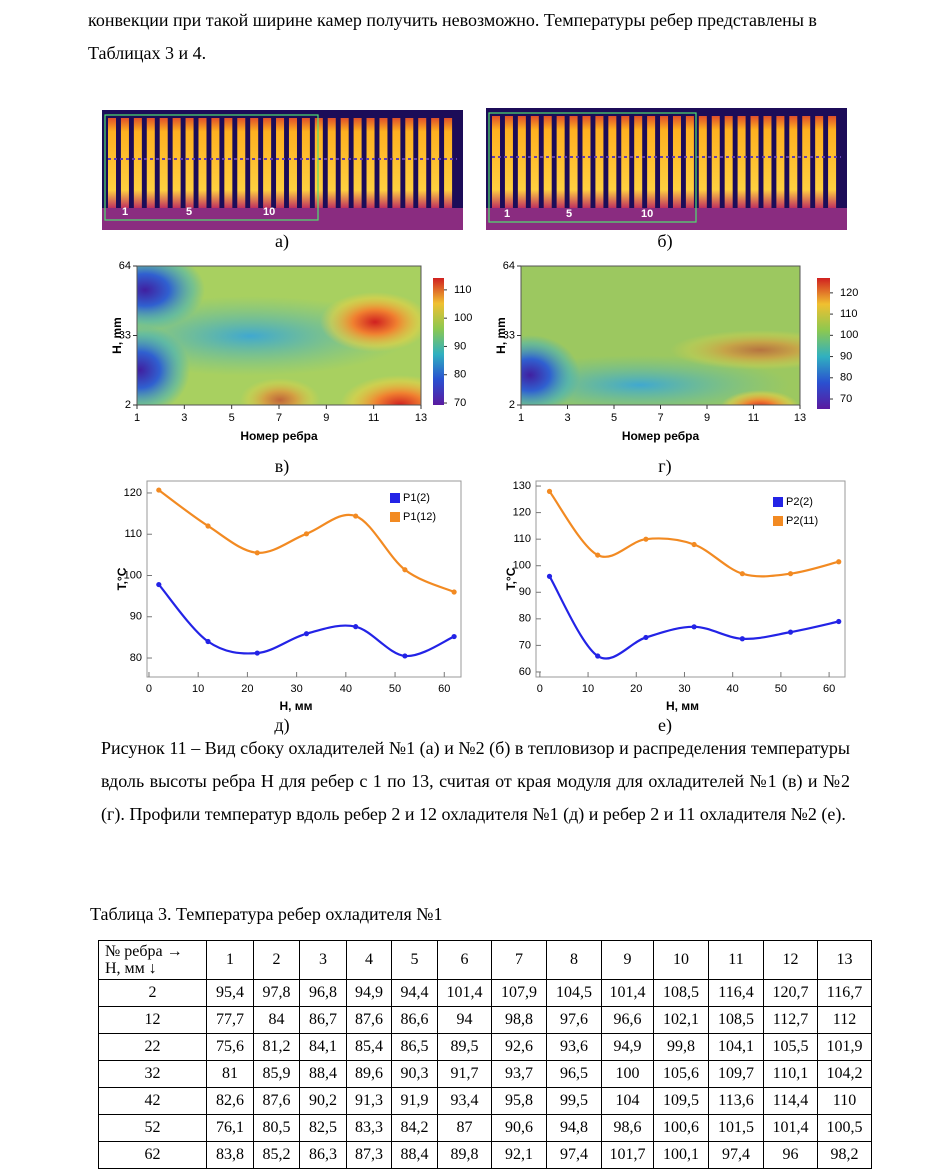 The height and width of the screenshot is (1169, 948). What do you see at coordinates (660, 418) in the screenshot?
I see `x-tick-label: 7` at bounding box center [660, 418].